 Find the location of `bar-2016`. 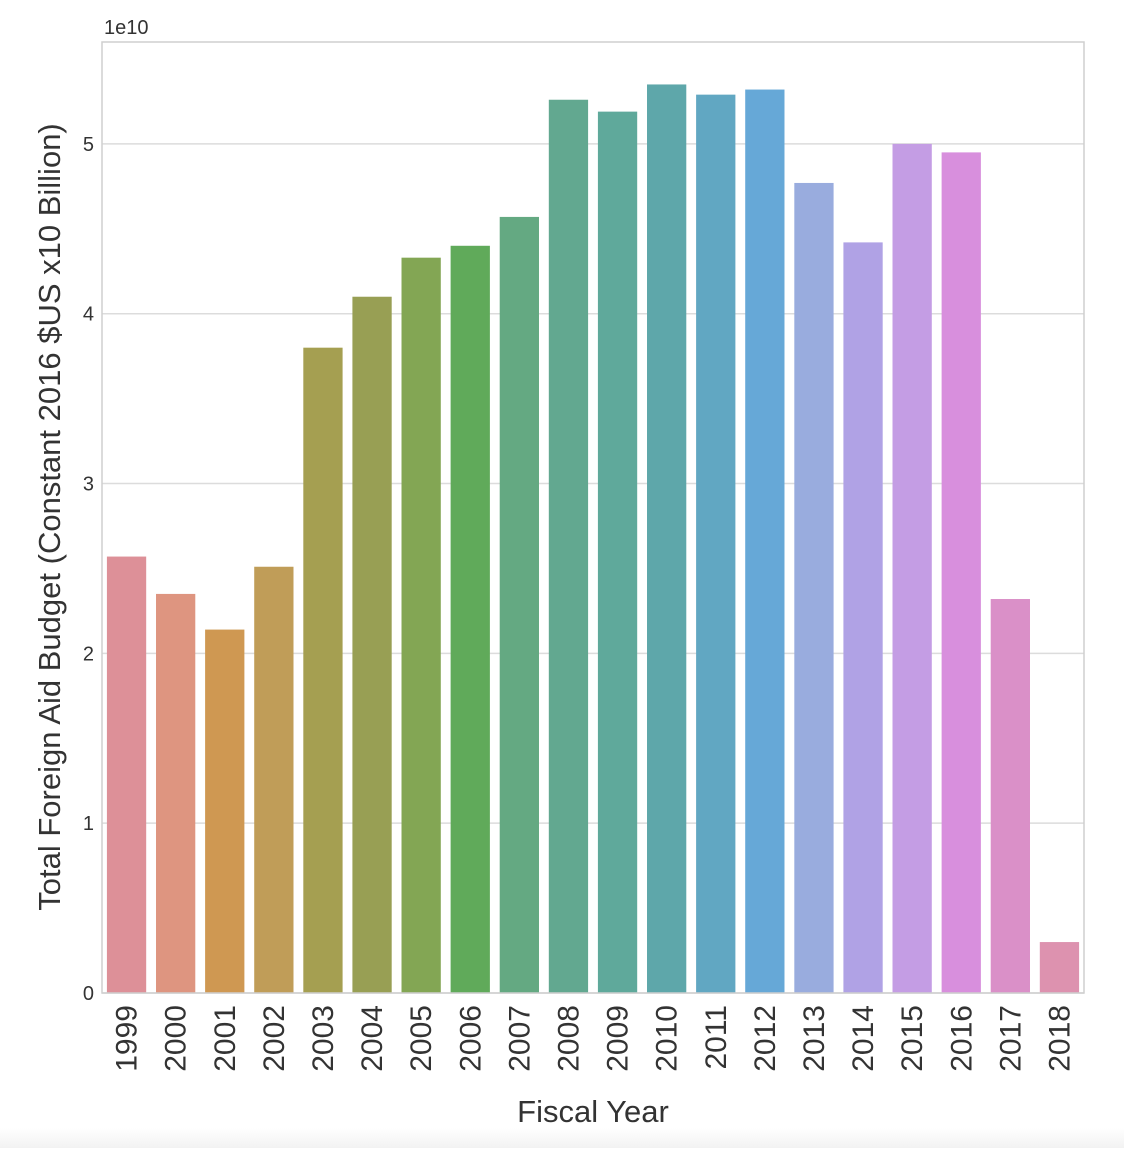

bar-2016 is located at coordinates (961, 573).